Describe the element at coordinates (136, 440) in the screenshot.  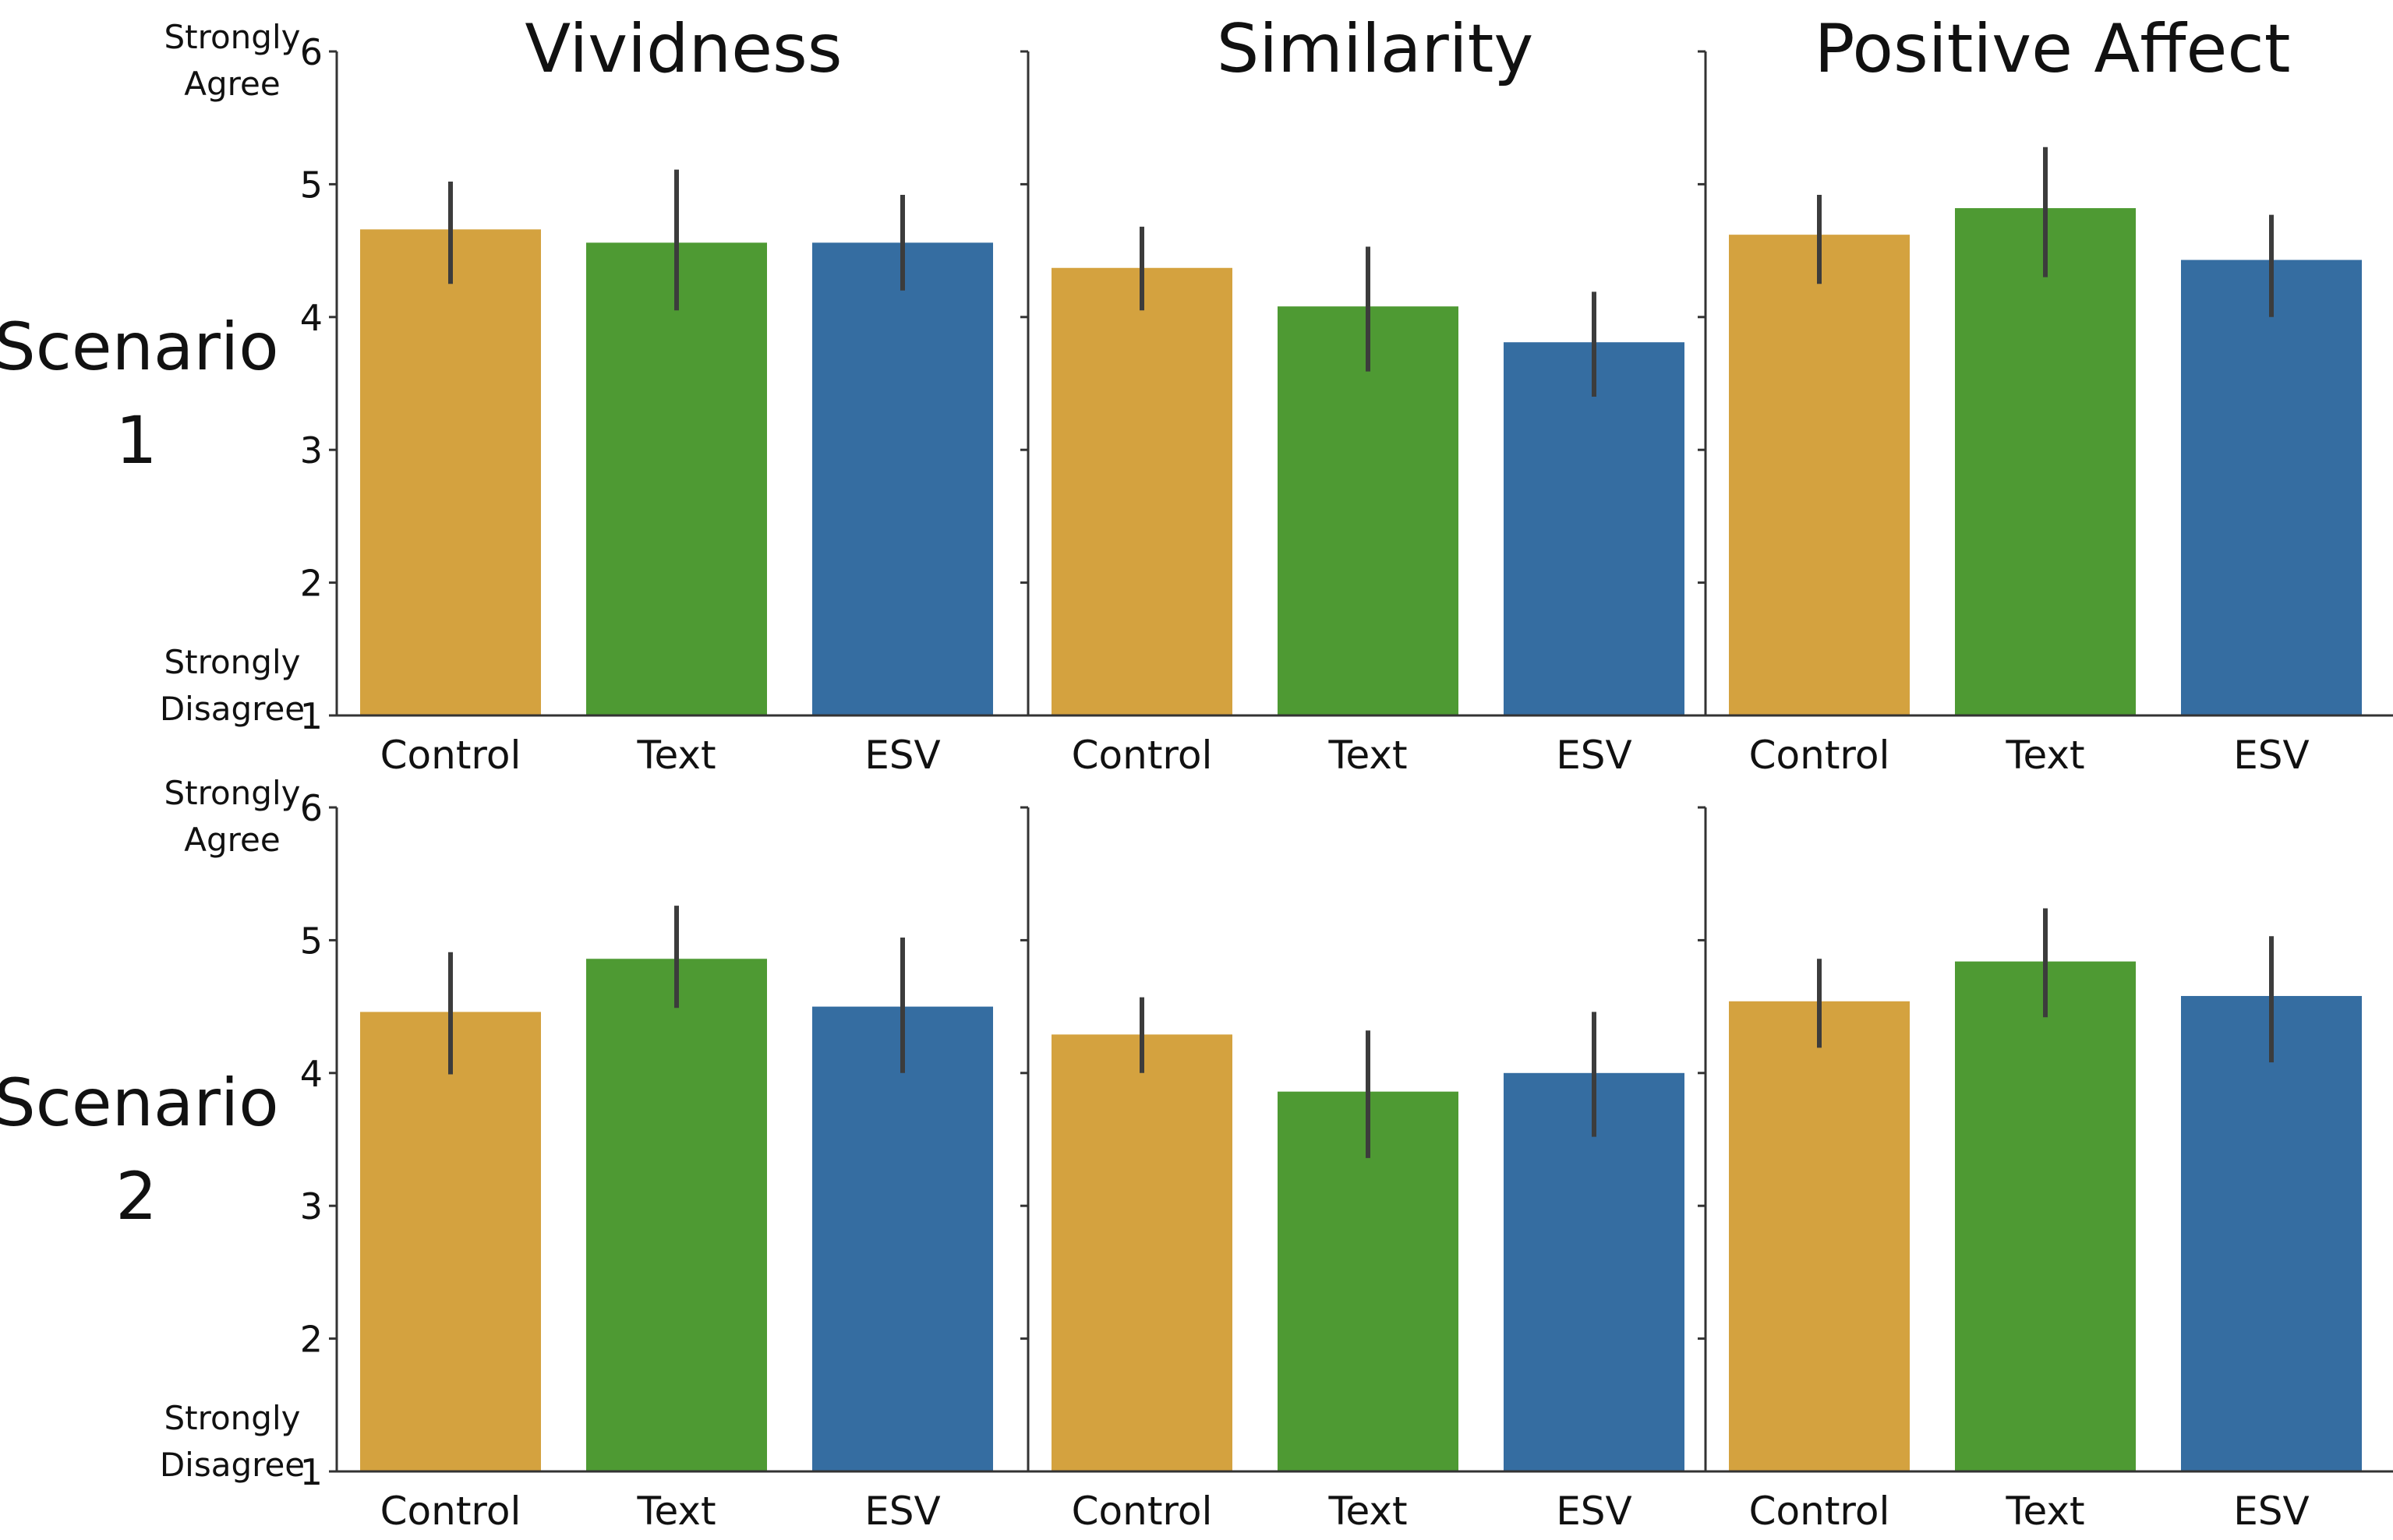
I see `row-label-number: 1` at that location.